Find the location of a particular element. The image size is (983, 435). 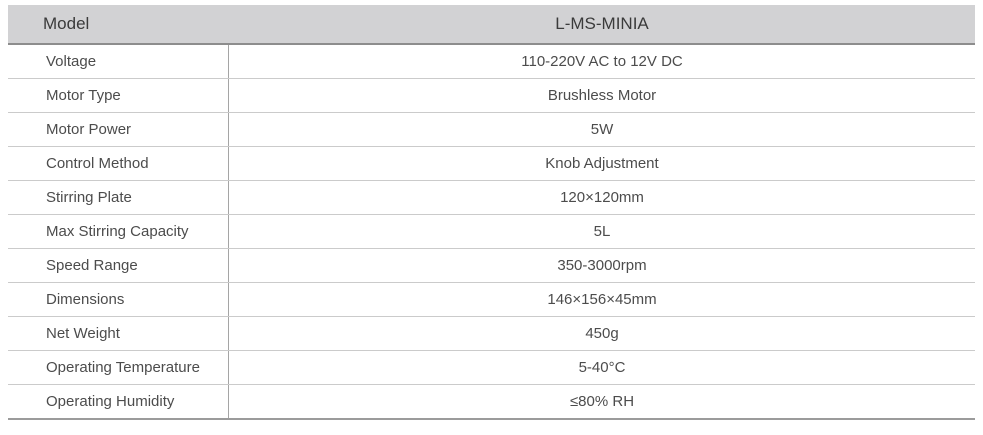

row-value: 5L is located at coordinates (602, 231).